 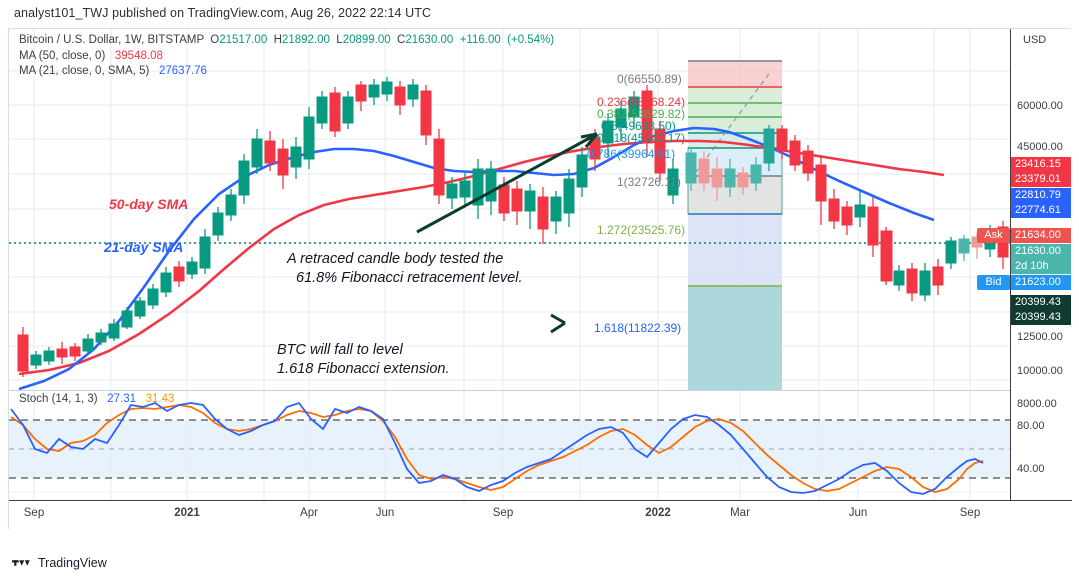 What do you see at coordinates (1041, 164) in the screenshot?
I see `price-pill-0: 23416.15` at bounding box center [1041, 164].